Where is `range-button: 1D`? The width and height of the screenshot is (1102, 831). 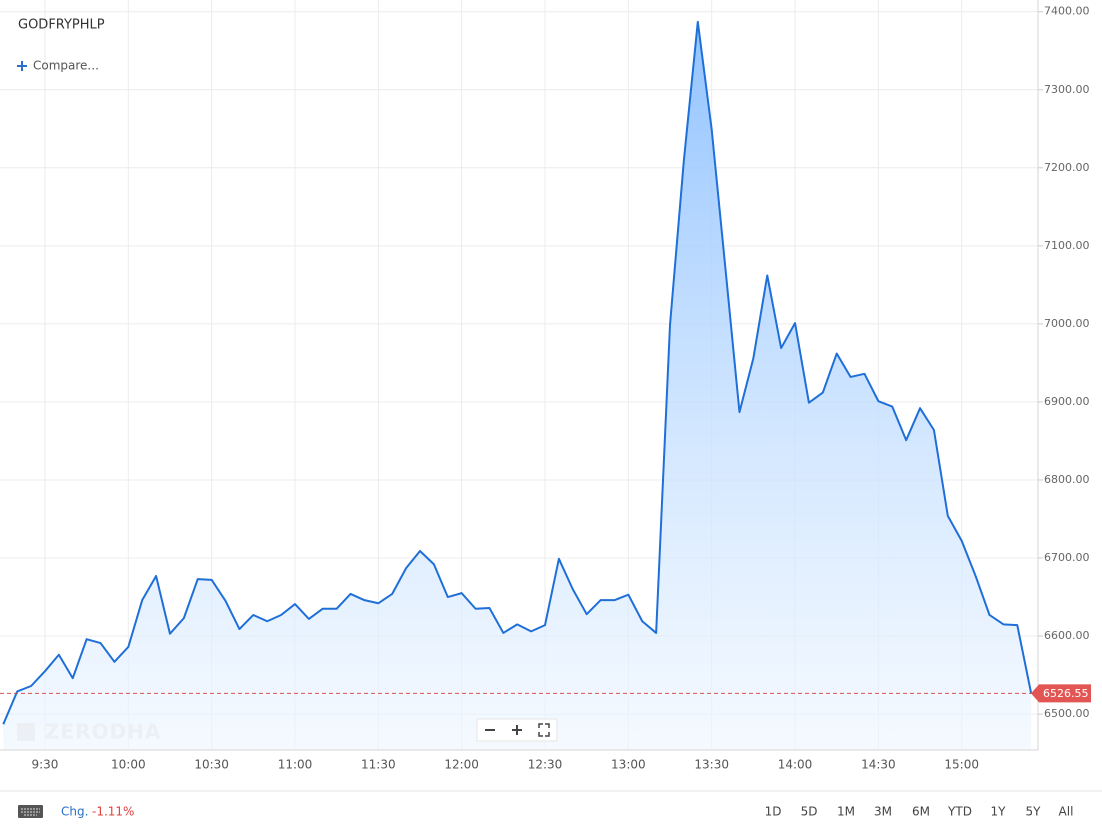 range-button: 1D is located at coordinates (773, 812).